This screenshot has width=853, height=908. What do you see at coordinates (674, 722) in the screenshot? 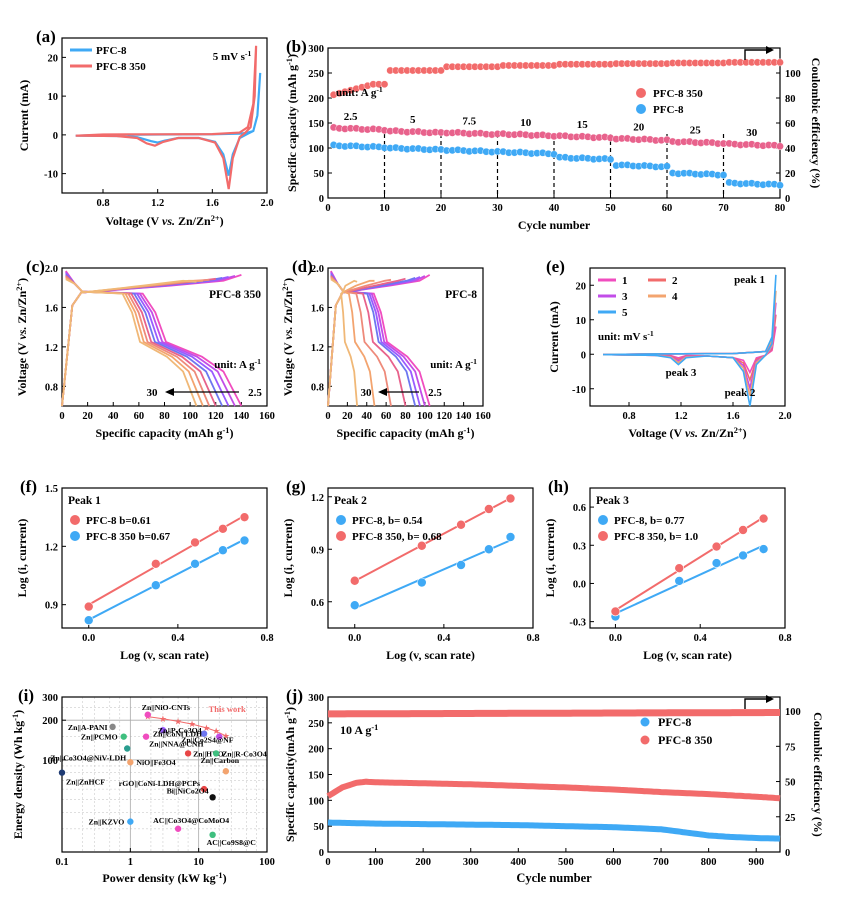
I see `legend-label: PFC-8` at bounding box center [674, 722].